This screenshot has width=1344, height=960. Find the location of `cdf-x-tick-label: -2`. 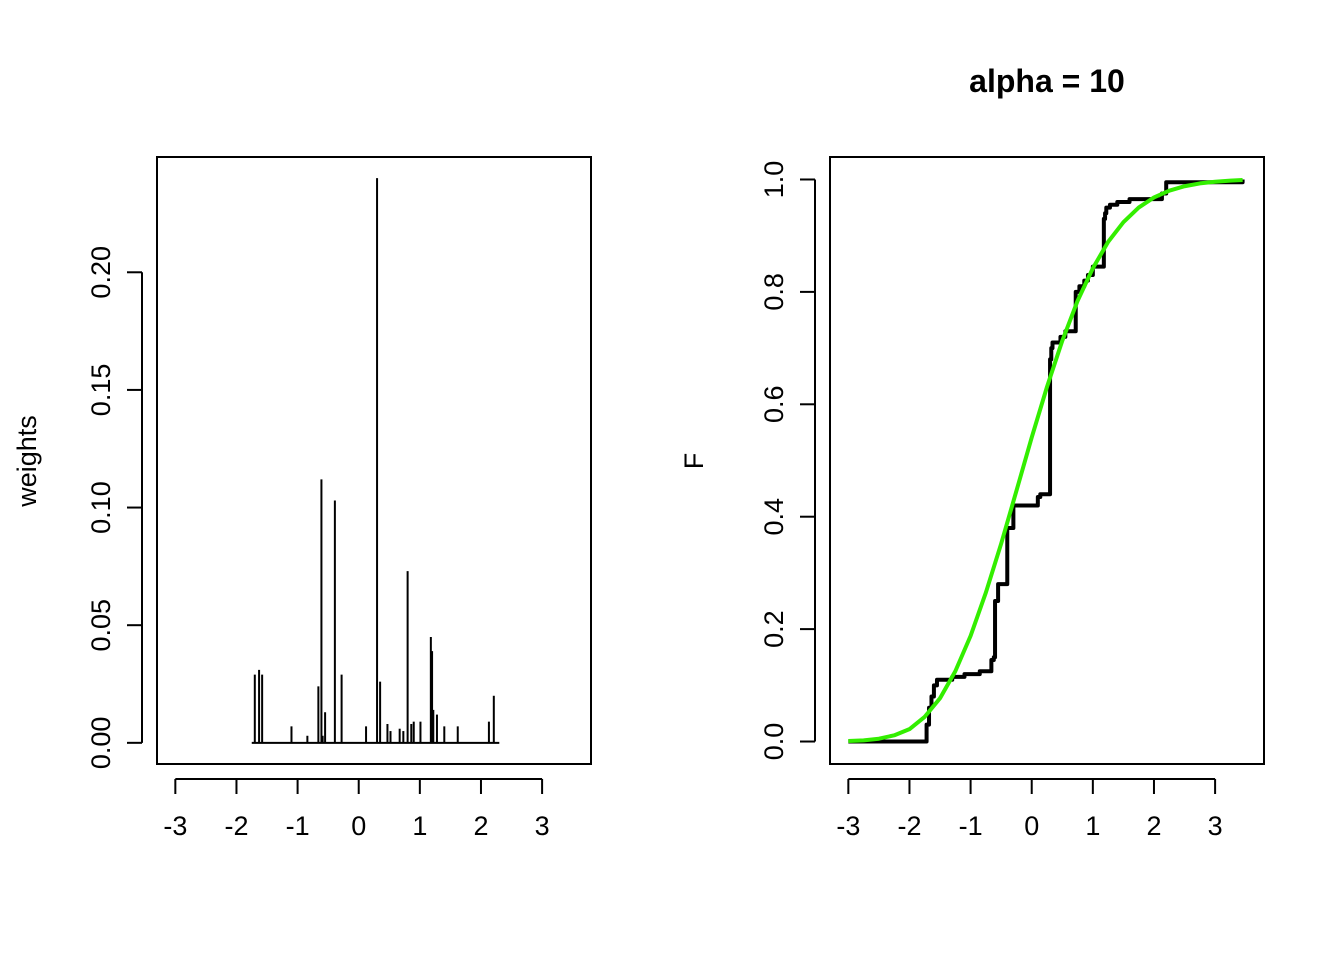

cdf-x-tick-label: -2 is located at coordinates (909, 826).